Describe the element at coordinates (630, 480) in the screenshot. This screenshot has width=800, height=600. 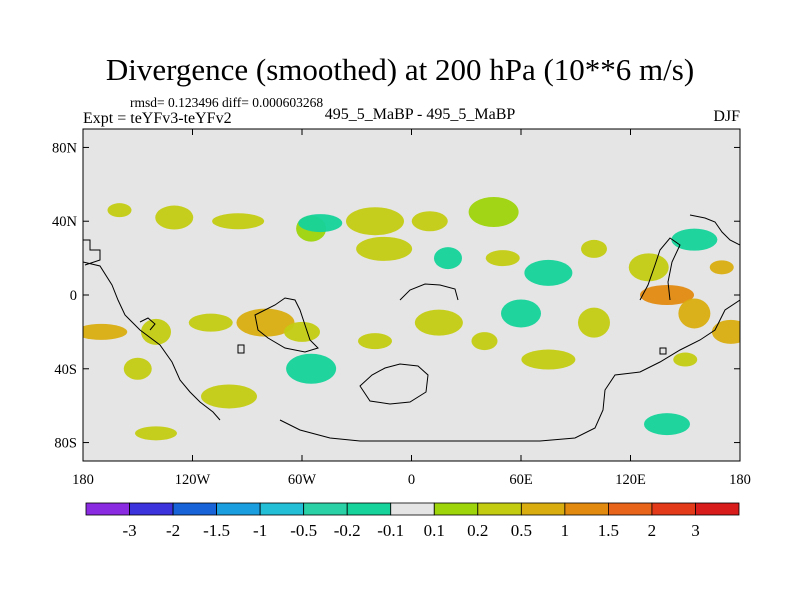
I see `x-tick-label: 120E` at that location.